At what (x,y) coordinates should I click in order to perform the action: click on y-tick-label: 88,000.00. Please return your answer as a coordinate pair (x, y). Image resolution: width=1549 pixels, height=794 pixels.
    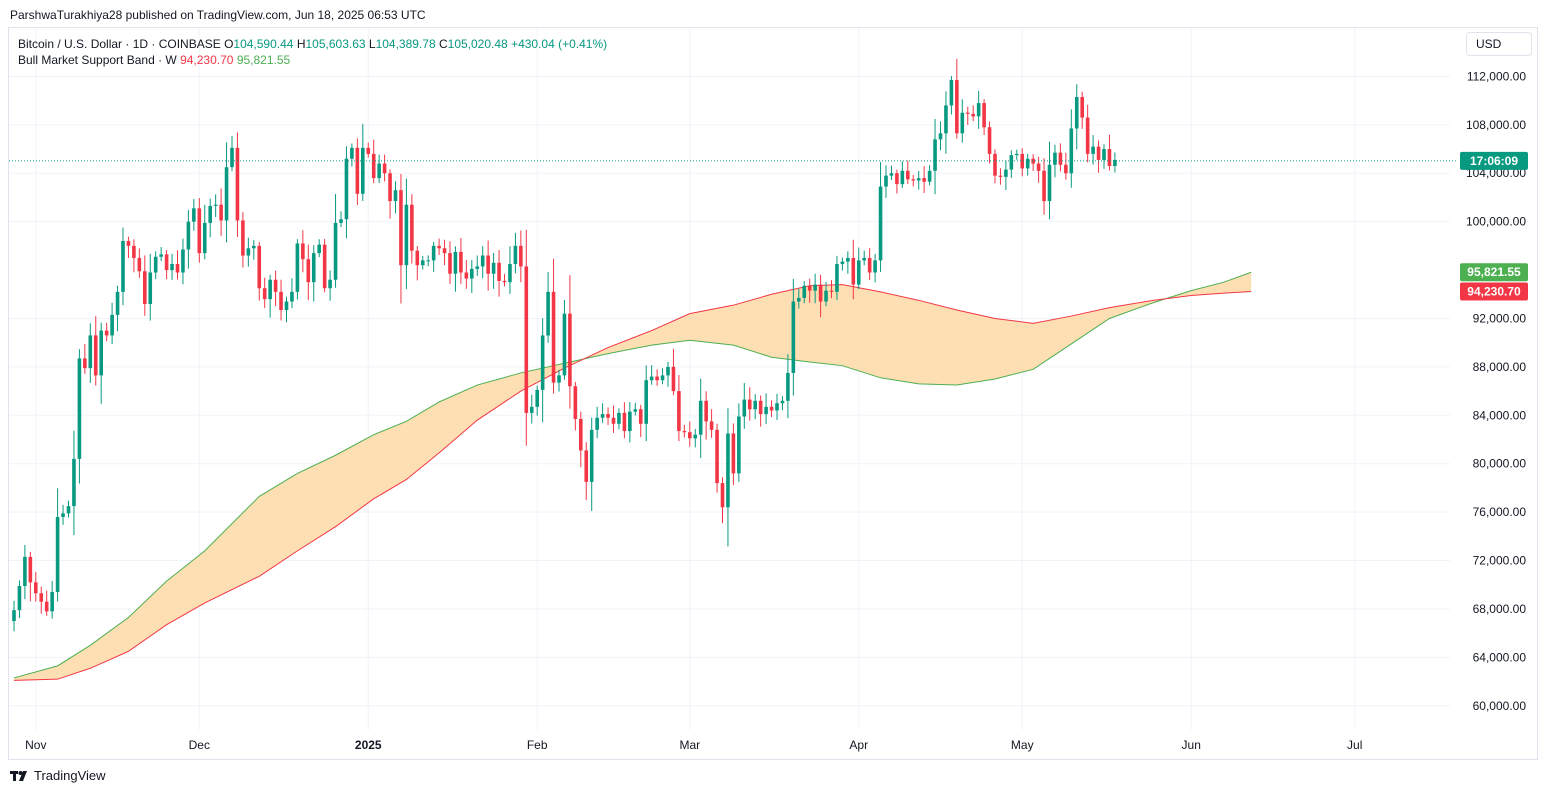
    Looking at the image, I should click on (1500, 367).